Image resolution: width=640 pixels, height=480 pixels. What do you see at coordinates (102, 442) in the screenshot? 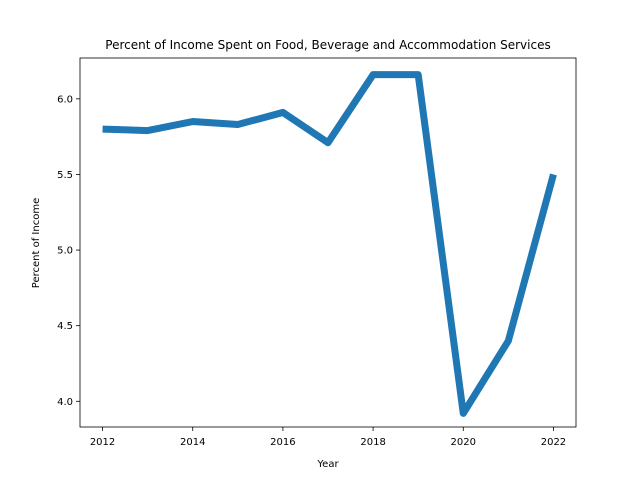
I see `x-tick-label: 2012` at bounding box center [102, 442].